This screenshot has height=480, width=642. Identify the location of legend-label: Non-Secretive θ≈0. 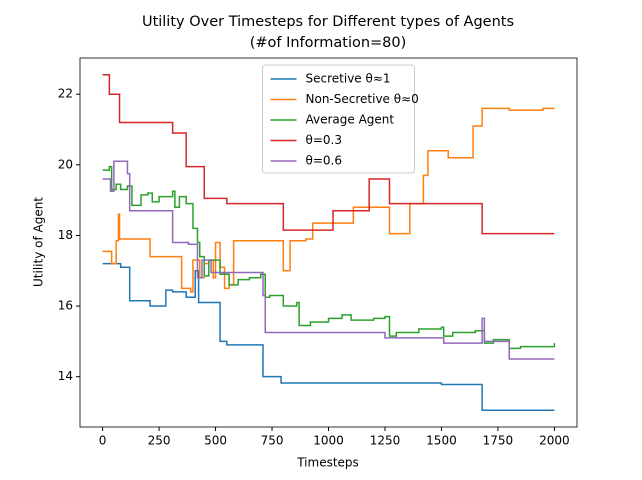
(362, 99).